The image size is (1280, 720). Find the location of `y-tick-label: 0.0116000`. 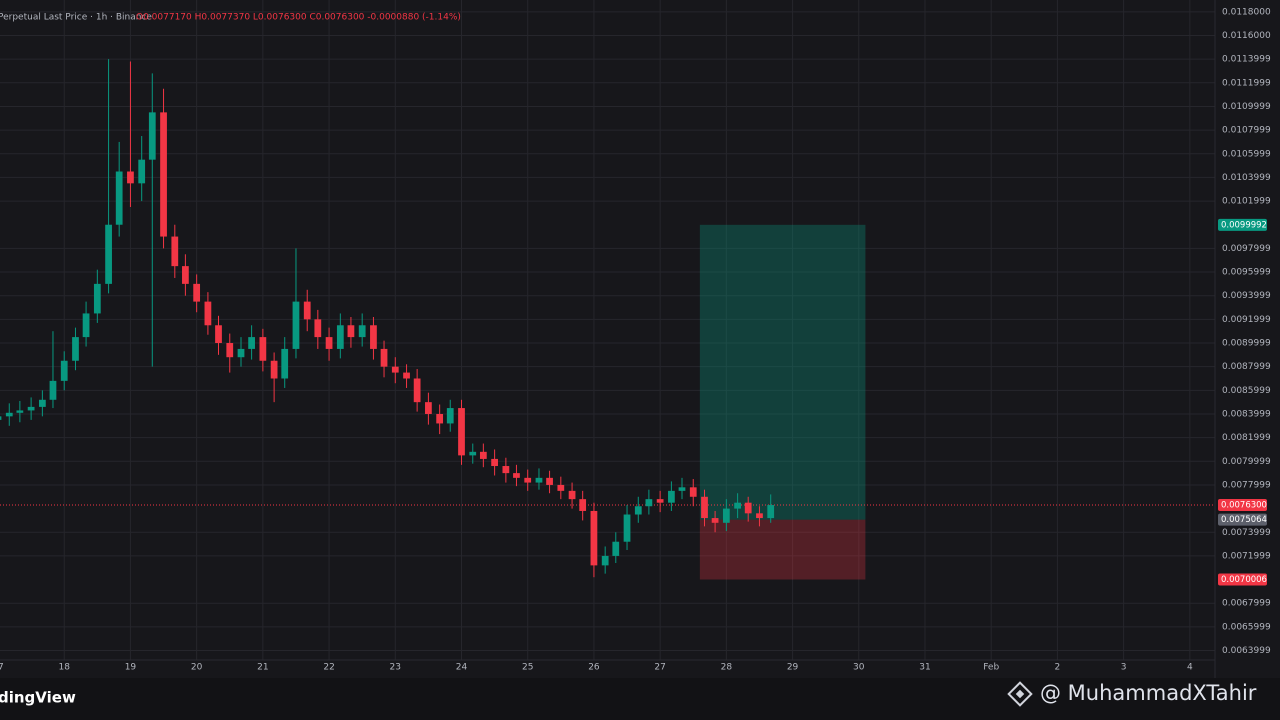

y-tick-label: 0.0116000 is located at coordinates (1246, 36).